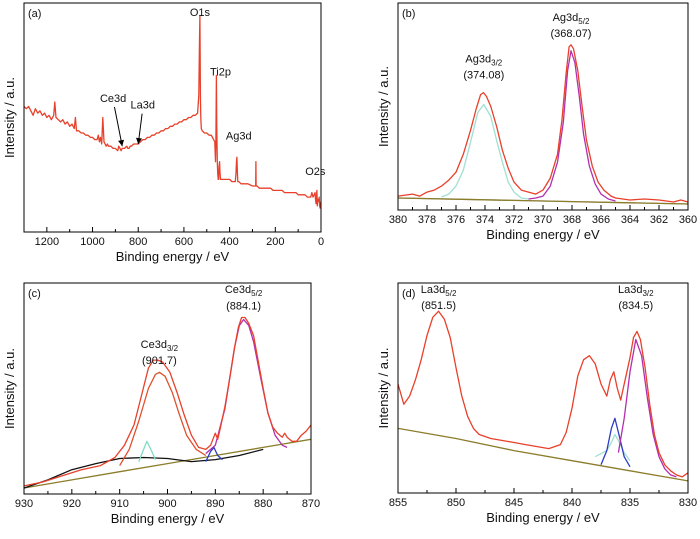  Describe the element at coordinates (321, 242) in the screenshot. I see `x-tick-label: 0` at that location.